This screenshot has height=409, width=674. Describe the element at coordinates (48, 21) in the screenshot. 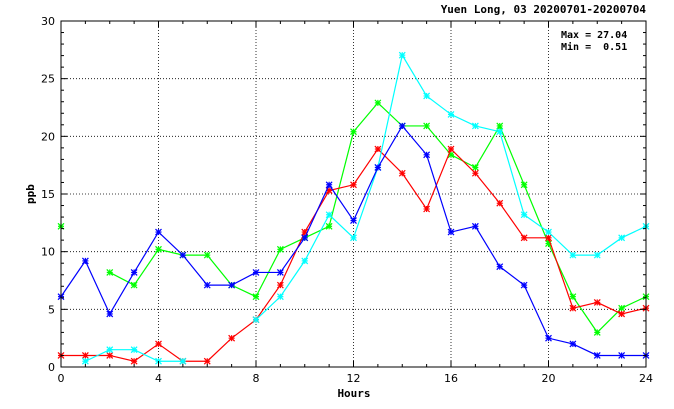

I see `y-tick-label: 30` at that location.